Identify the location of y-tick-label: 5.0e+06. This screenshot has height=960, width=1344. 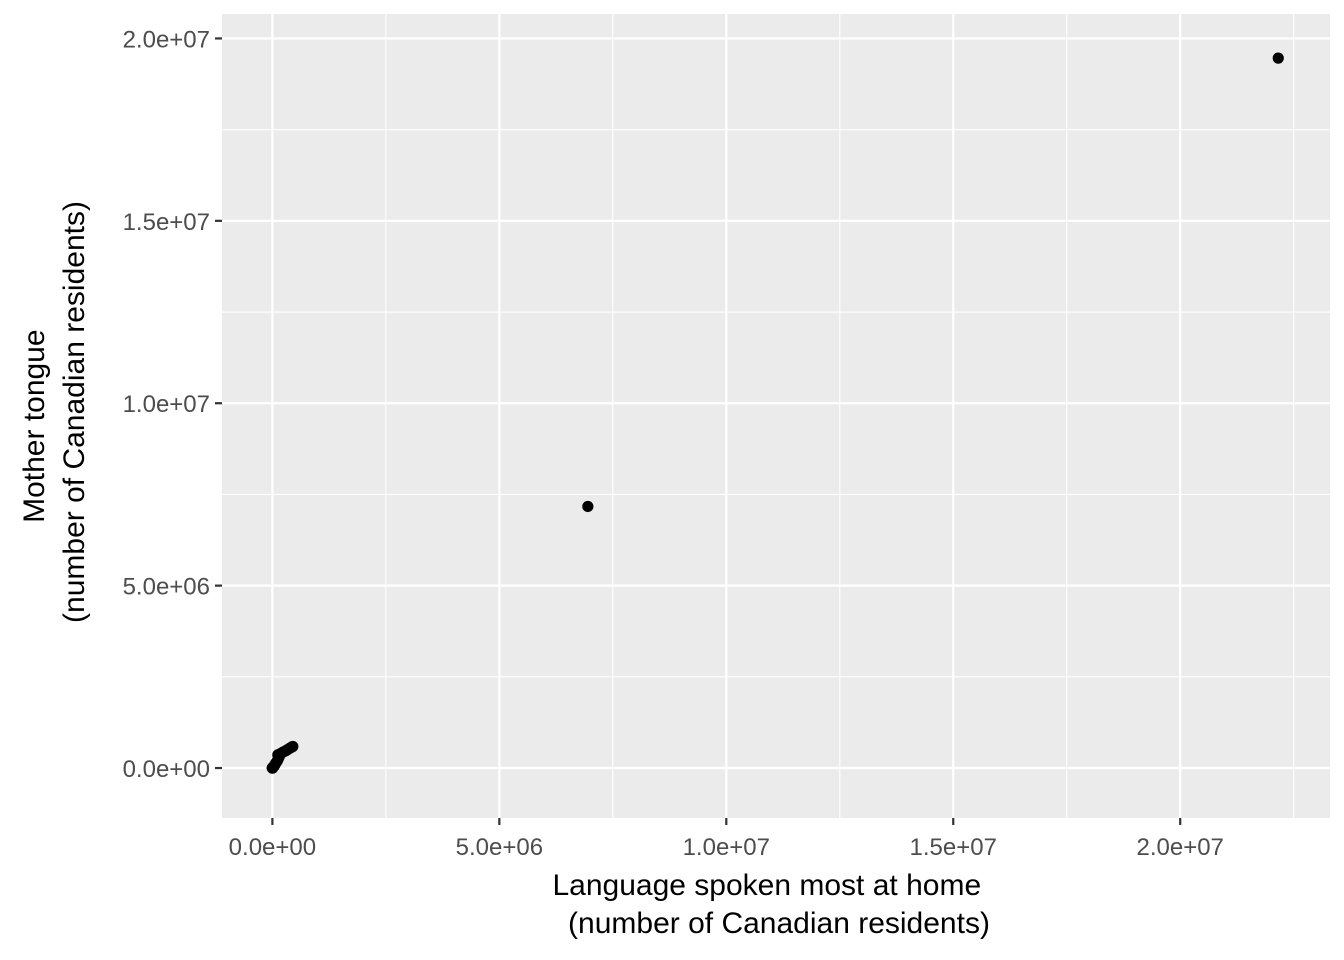
(166, 587).